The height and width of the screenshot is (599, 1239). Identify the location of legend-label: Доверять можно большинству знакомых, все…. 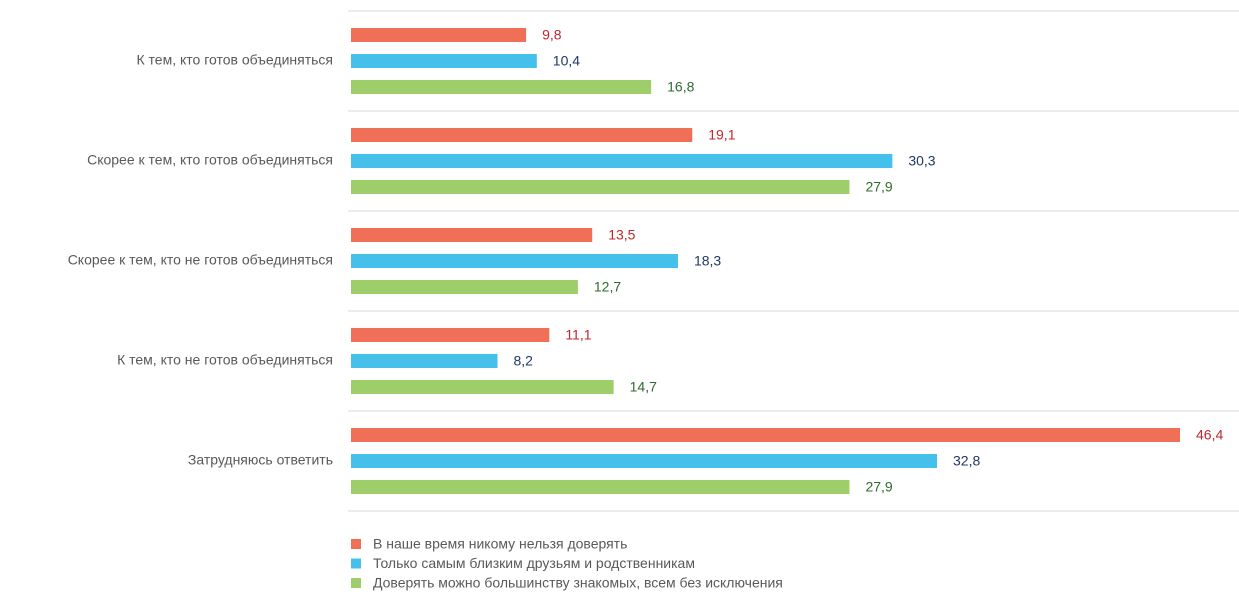
(578, 583).